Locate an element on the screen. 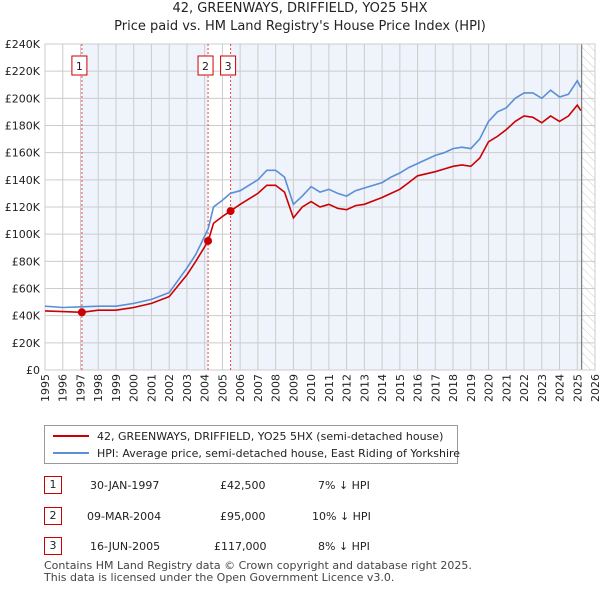  x-tick-label: 2008 is located at coordinates (276, 388).